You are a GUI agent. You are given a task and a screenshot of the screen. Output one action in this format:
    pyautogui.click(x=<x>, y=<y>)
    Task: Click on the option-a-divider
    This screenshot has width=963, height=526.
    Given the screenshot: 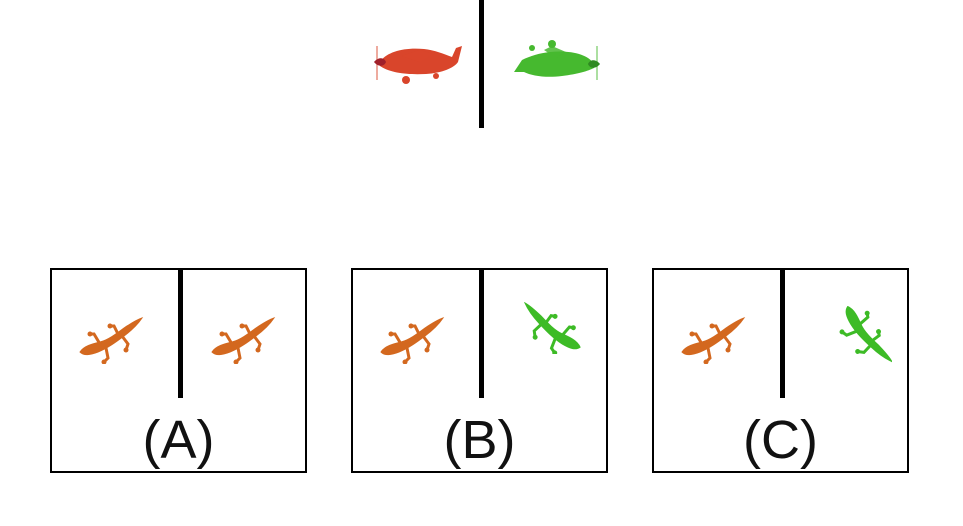 What is the action you would take?
    pyautogui.click(x=180, y=334)
    